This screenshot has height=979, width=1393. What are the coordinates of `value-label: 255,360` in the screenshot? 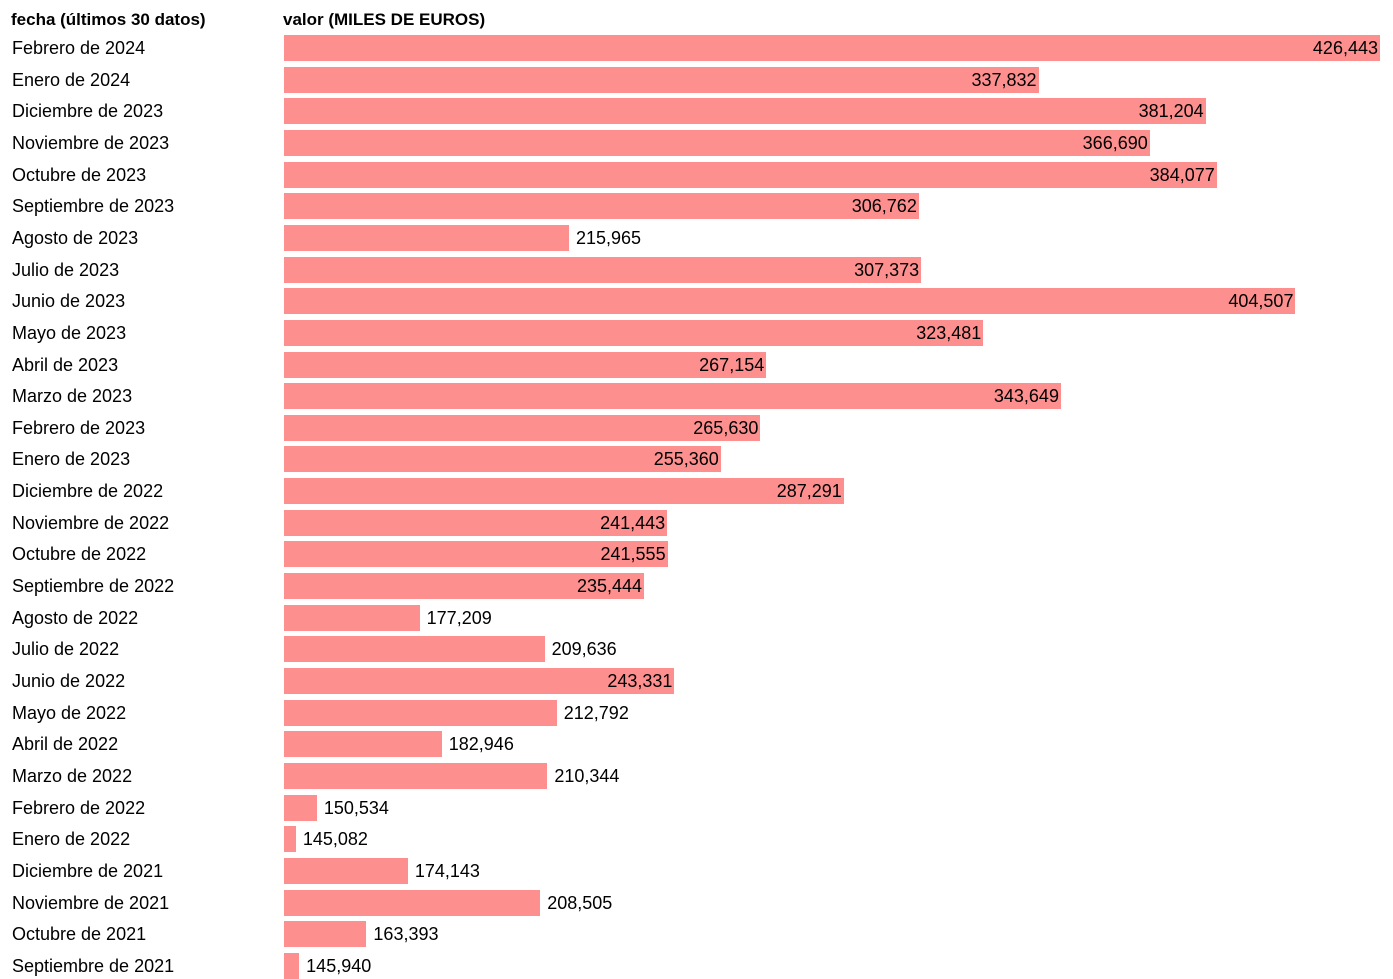 It's located at (669, 459).